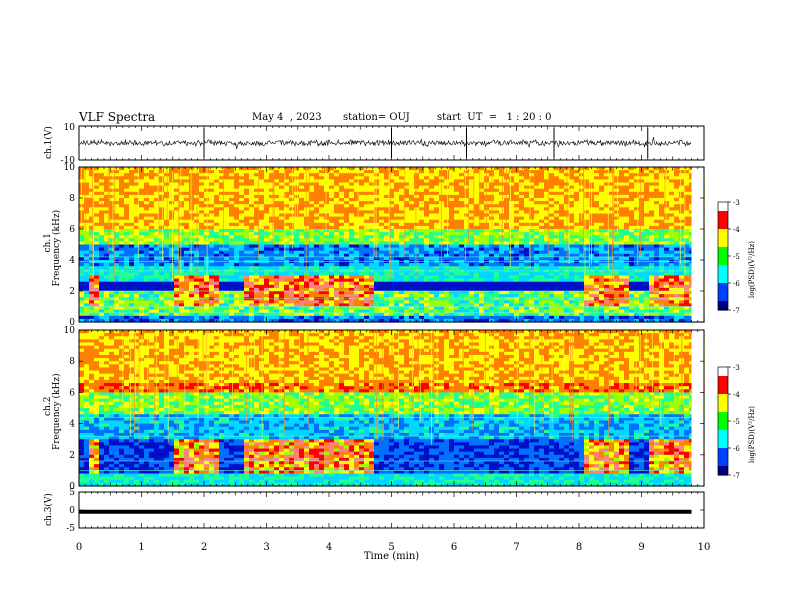 Image resolution: width=792 pixels, height=612 pixels. What do you see at coordinates (516, 547) in the screenshot?
I see `x-tick-label: 7` at bounding box center [516, 547].